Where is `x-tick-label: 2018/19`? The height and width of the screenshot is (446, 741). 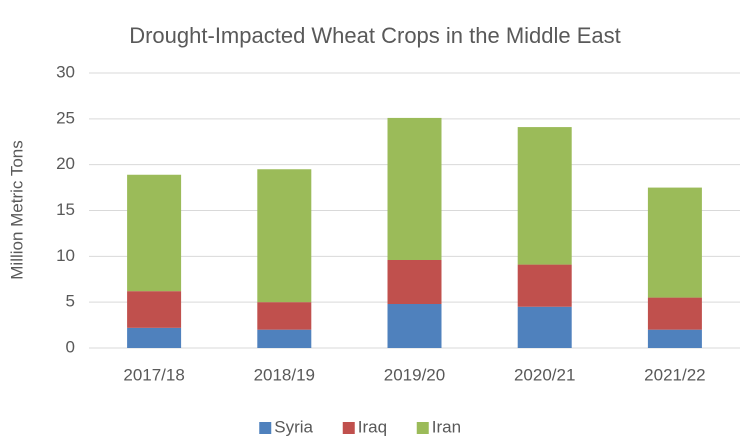 x-tick-label: 2018/19 is located at coordinates (284, 374).